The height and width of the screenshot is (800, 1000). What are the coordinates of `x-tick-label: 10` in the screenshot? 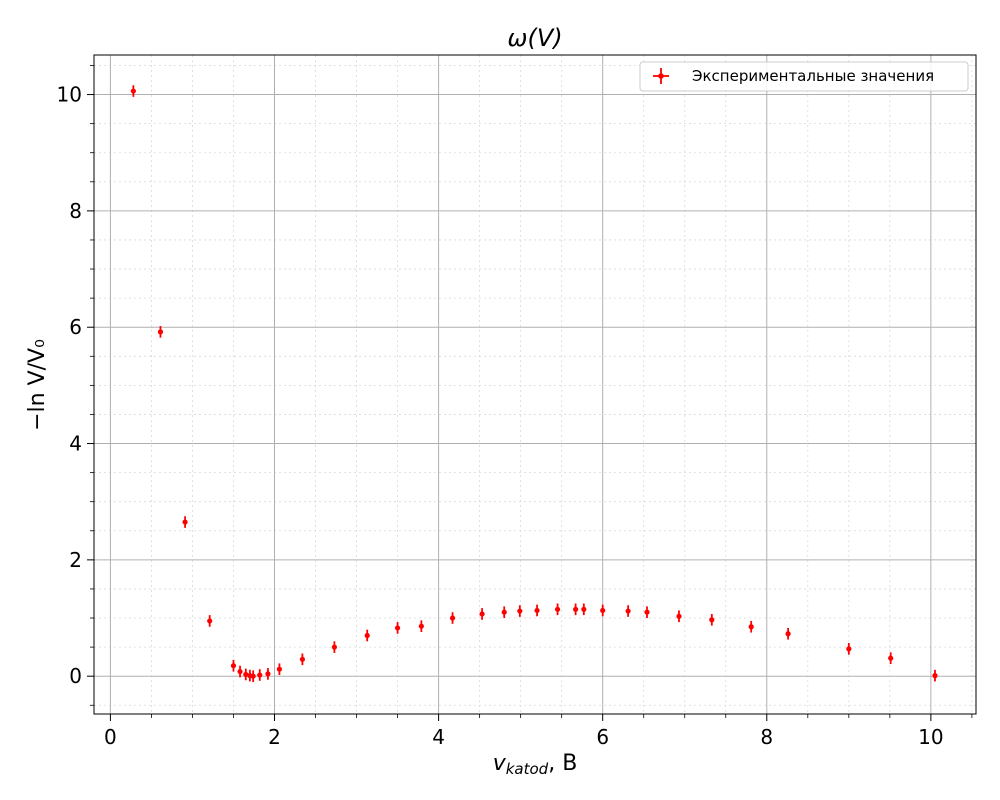 It's located at (930, 737).